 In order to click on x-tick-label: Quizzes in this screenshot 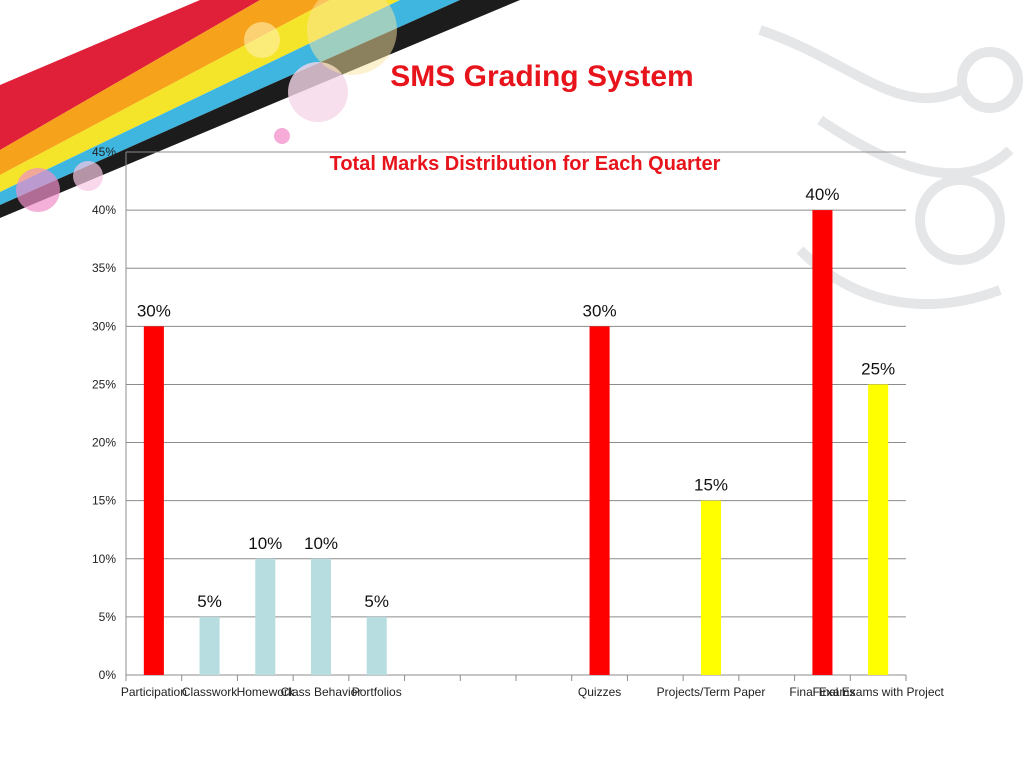, I will do `click(599, 692)`.